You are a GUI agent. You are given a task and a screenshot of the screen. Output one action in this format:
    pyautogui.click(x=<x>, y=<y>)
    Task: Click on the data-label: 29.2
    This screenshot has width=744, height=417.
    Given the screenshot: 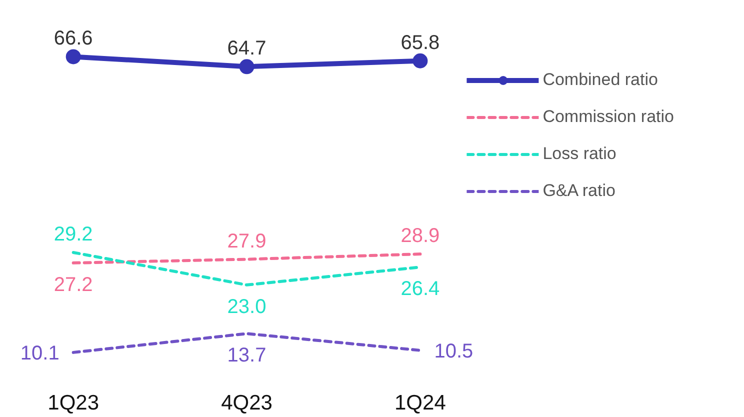 What is the action you would take?
    pyautogui.click(x=73, y=234)
    